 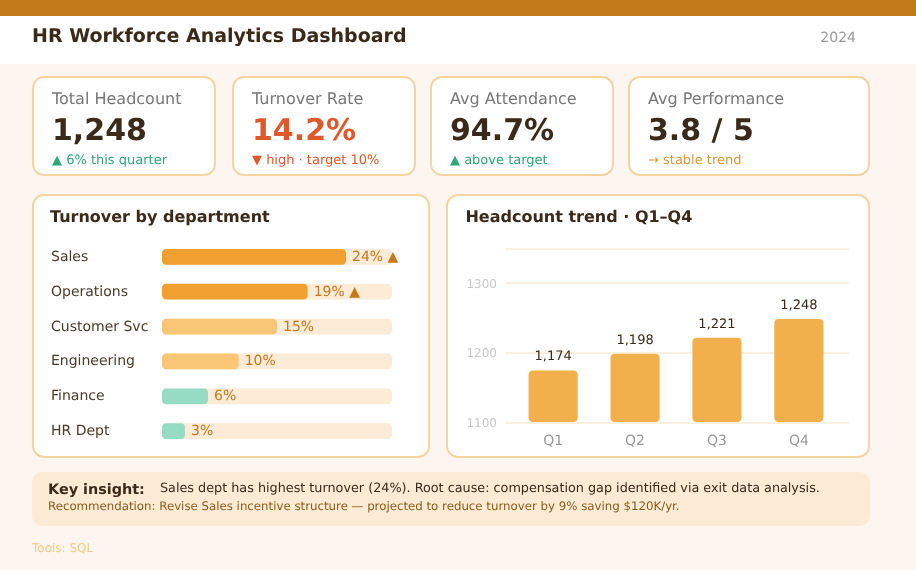 What do you see at coordinates (117, 99) in the screenshot?
I see `text: Total Headcount` at bounding box center [117, 99].